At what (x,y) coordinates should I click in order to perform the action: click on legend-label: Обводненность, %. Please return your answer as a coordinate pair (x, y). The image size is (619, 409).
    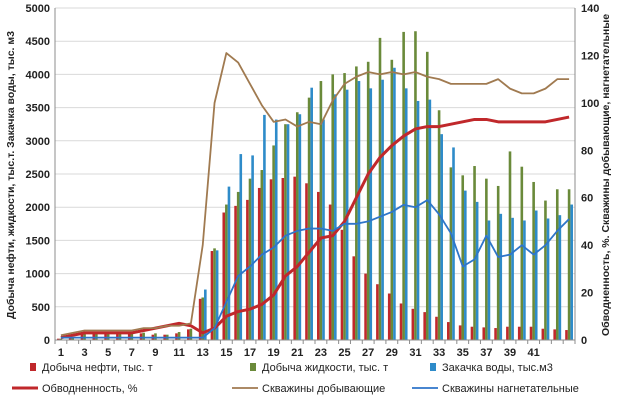
    Looking at the image, I should click on (90, 389).